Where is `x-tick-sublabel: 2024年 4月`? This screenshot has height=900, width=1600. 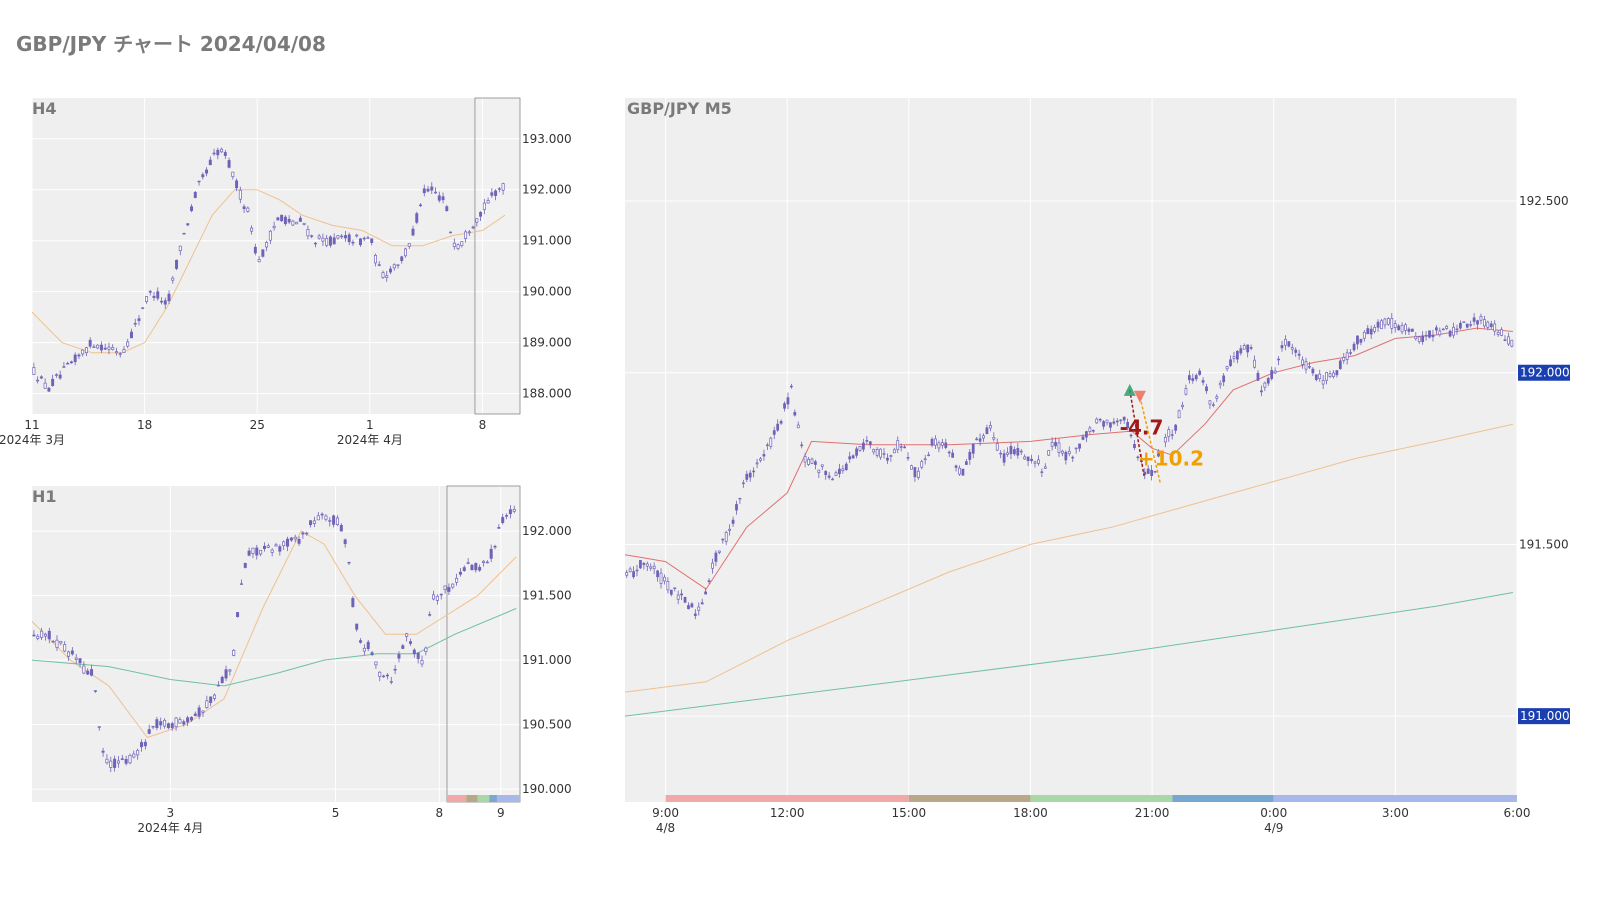
x-tick-sublabel: 2024年 4月 is located at coordinates (370, 440).